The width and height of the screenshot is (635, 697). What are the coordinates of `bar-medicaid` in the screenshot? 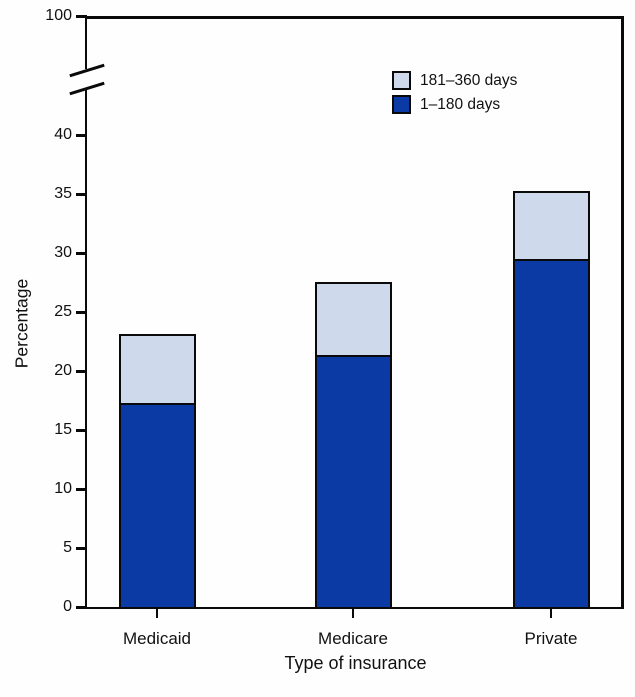 It's located at (157, 471).